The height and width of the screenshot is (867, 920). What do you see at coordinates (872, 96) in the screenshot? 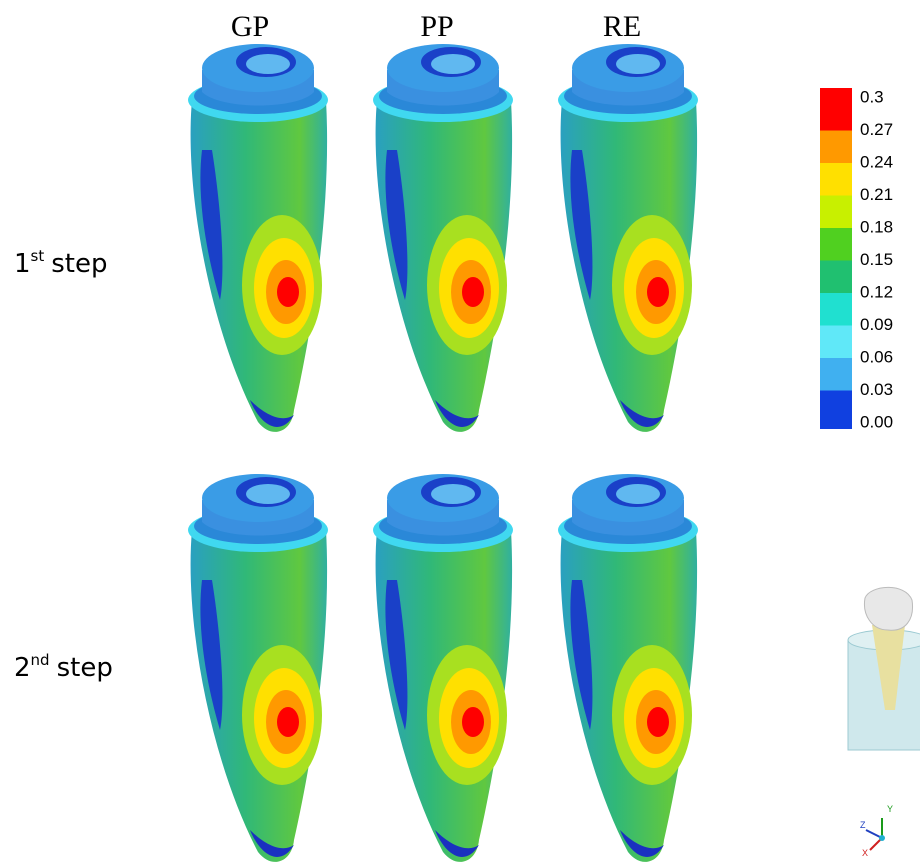
I see `legend-label: 0.3` at bounding box center [872, 96].